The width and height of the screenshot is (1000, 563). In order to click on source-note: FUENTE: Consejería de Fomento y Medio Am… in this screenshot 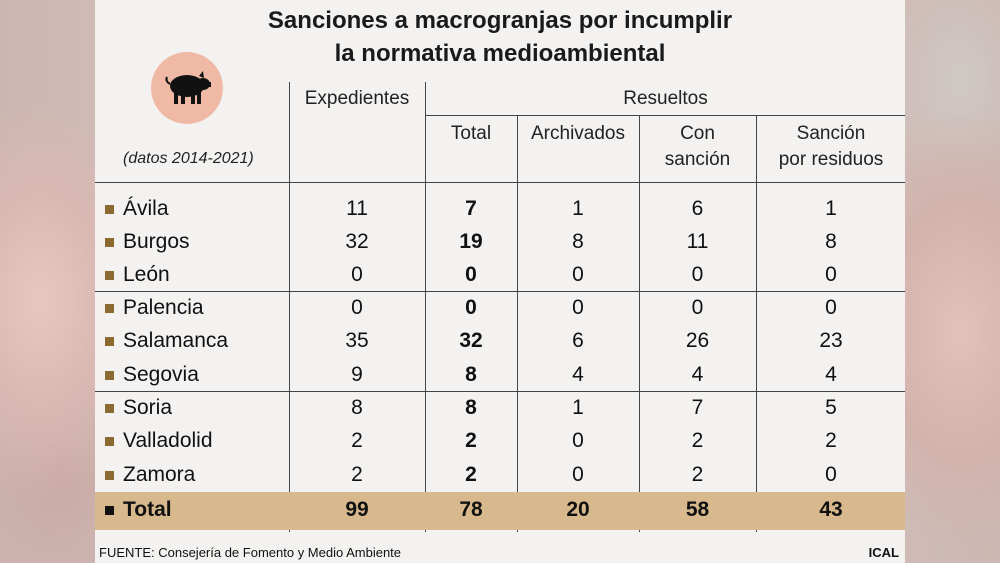, I will do `click(250, 552)`.